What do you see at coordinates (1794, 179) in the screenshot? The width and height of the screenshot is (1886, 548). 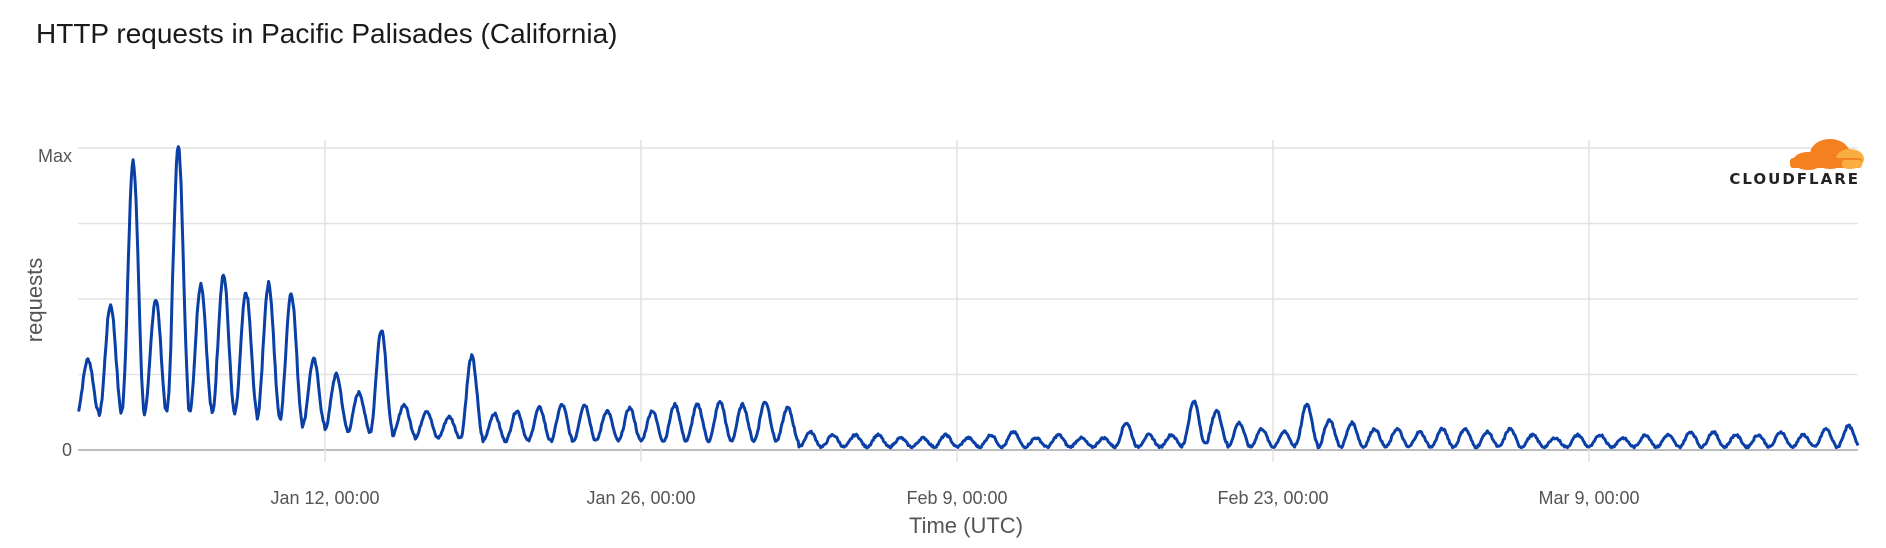 I see `logo-text: CLOUDFLARE` at bounding box center [1794, 179].